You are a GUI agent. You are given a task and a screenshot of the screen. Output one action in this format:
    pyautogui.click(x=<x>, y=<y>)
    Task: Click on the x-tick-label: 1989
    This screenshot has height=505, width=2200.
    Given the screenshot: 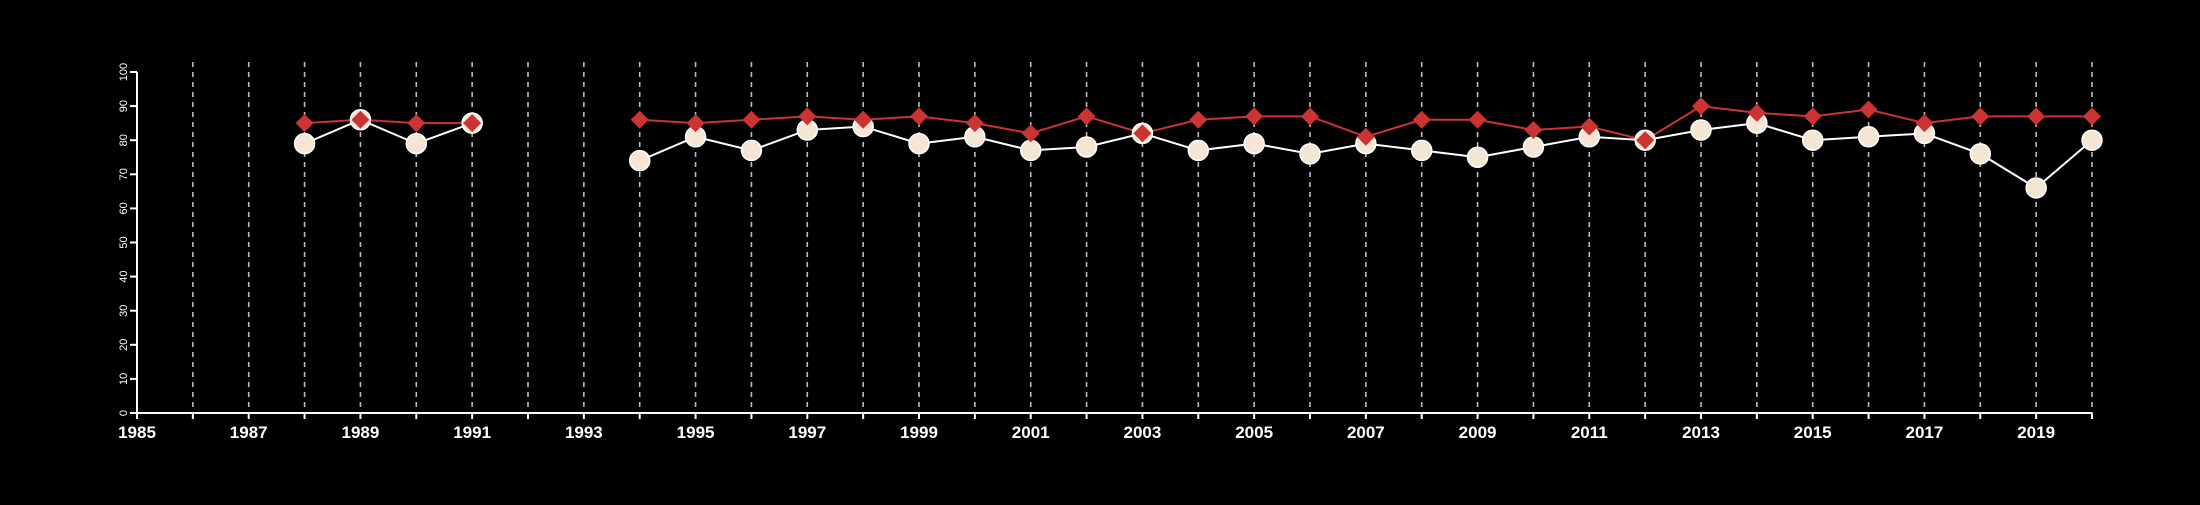 What is the action you would take?
    pyautogui.click(x=361, y=432)
    